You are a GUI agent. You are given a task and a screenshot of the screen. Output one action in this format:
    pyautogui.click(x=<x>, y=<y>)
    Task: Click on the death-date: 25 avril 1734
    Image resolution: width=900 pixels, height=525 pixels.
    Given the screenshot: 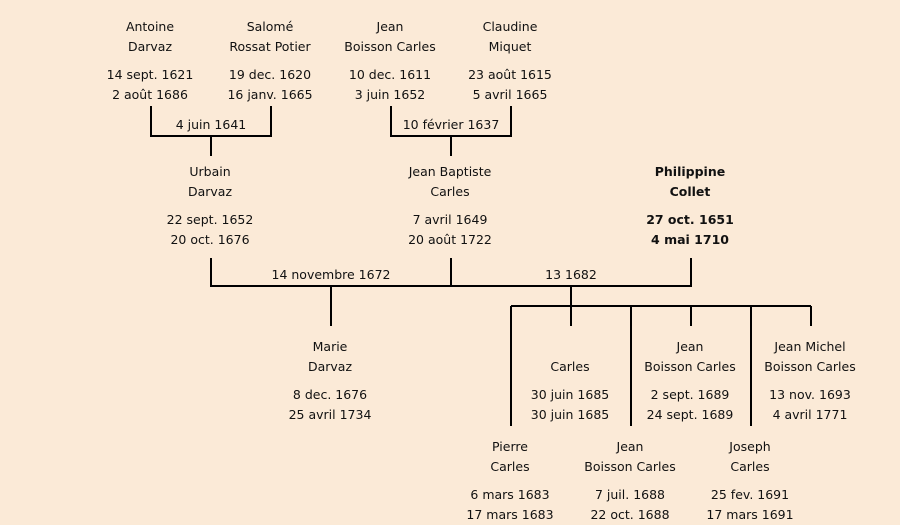 What is the action you would take?
    pyautogui.click(x=330, y=414)
    